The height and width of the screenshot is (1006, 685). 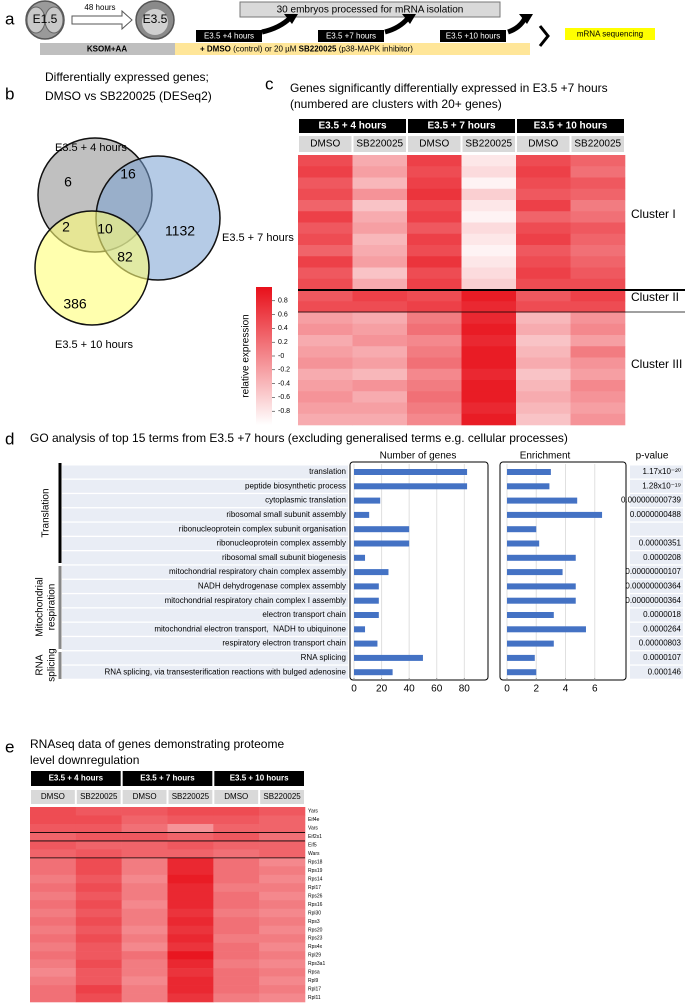 I want to click on gene-label: Yars, so click(x=313, y=812).